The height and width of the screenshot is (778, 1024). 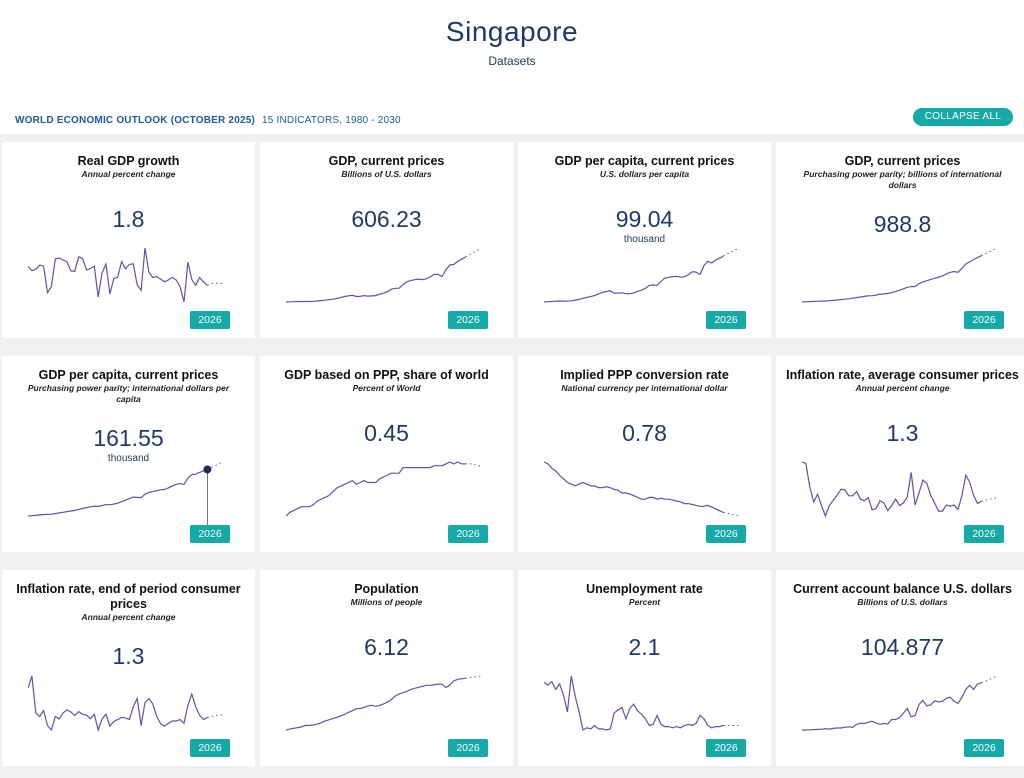 What do you see at coordinates (386, 595) in the screenshot?
I see `card-header: Population Millions of people` at bounding box center [386, 595].